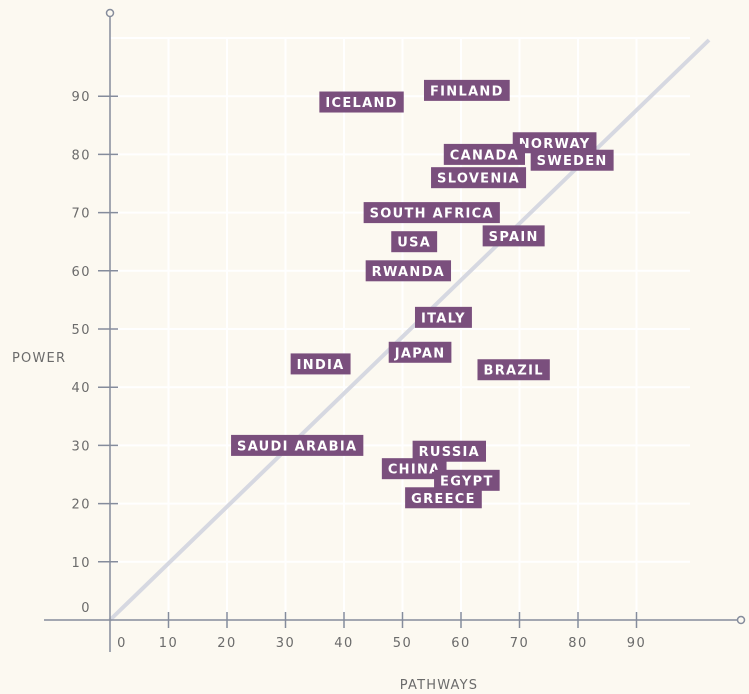  Describe the element at coordinates (578, 643) in the screenshot. I see `x-tick-label: 80` at that location.